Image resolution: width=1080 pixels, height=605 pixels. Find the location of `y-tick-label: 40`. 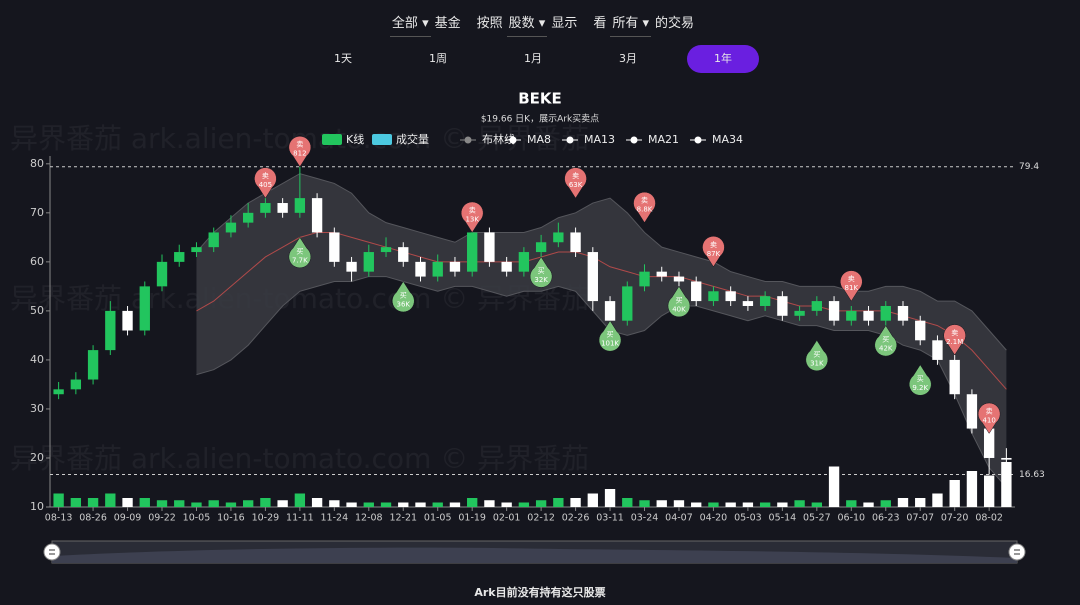

y-tick-label: 40 is located at coordinates (37, 359).